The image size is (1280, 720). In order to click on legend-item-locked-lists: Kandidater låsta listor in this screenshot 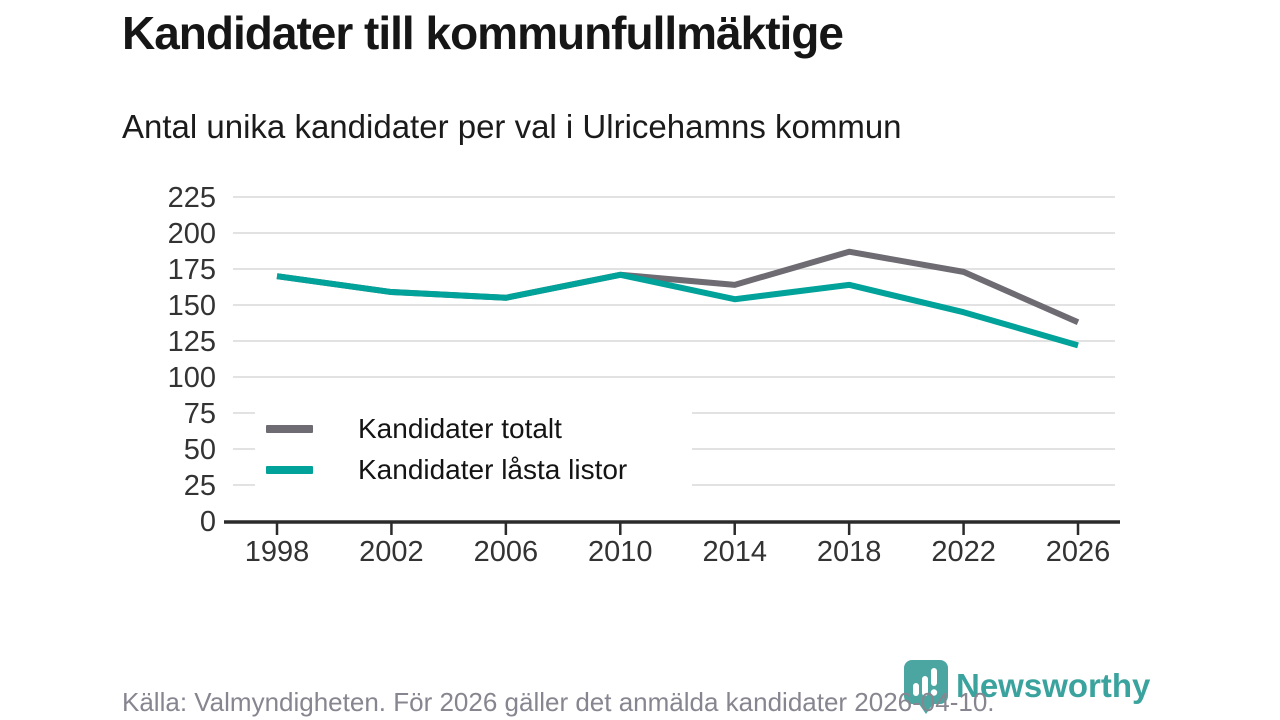, I will do `click(473, 470)`.